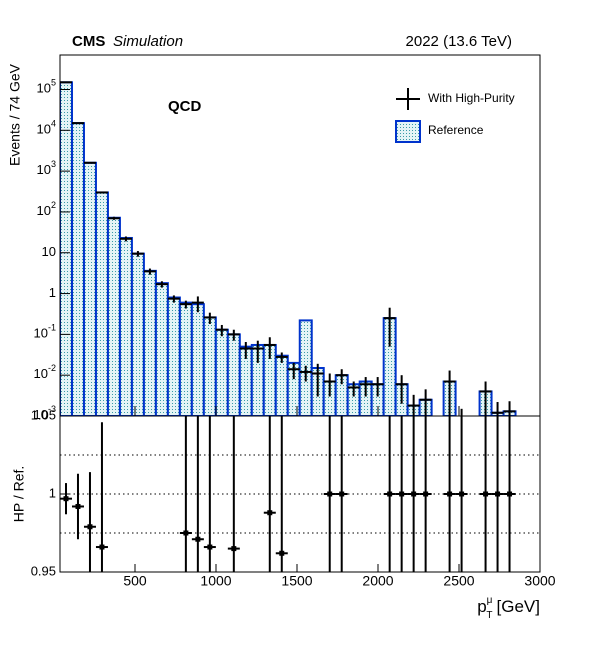  Describe the element at coordinates (377, 581) in the screenshot. I see `x-tick-label: 2000` at that location.